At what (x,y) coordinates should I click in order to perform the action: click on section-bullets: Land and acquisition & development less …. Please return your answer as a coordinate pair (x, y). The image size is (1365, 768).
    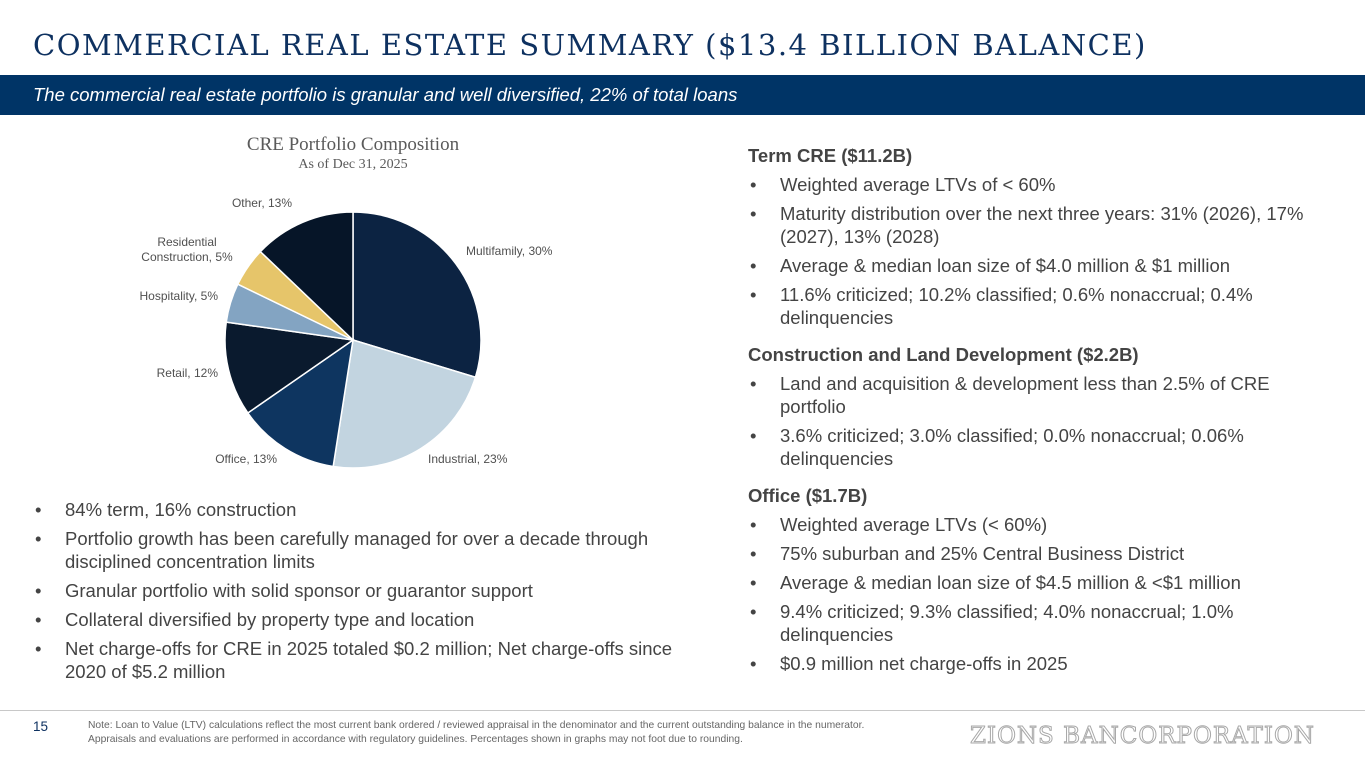
    Looking at the image, I should click on (1043, 421).